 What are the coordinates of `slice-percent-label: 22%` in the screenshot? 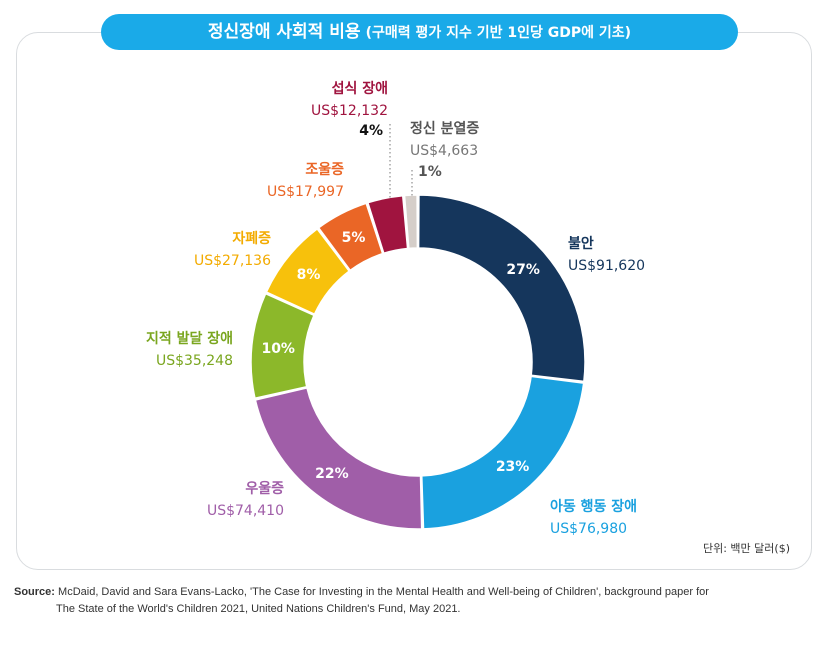 It's located at (332, 474).